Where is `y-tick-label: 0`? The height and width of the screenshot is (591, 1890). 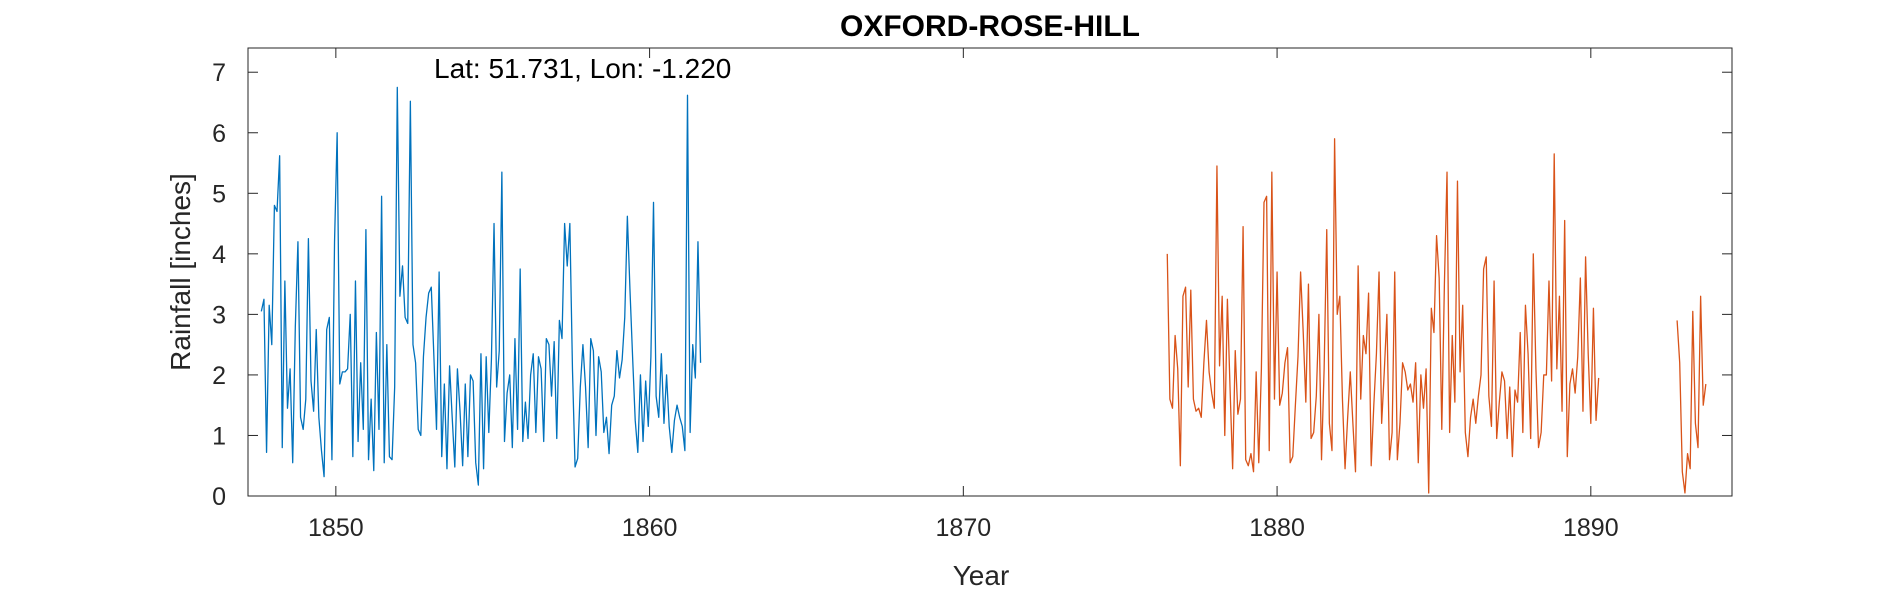
y-tick-label: 0 is located at coordinates (219, 497).